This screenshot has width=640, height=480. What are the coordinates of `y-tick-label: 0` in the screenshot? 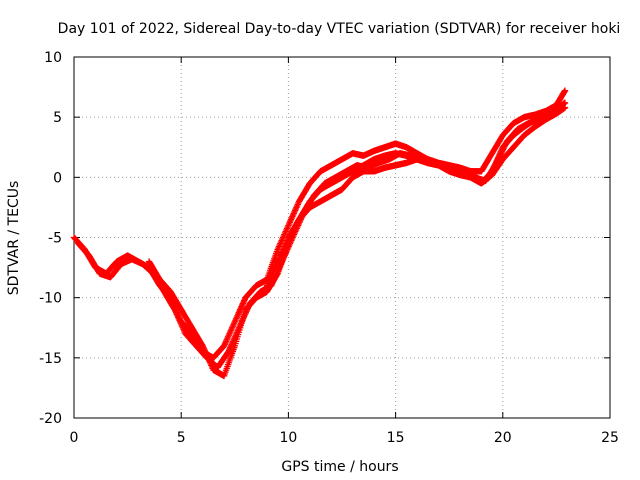 It's located at (57, 178).